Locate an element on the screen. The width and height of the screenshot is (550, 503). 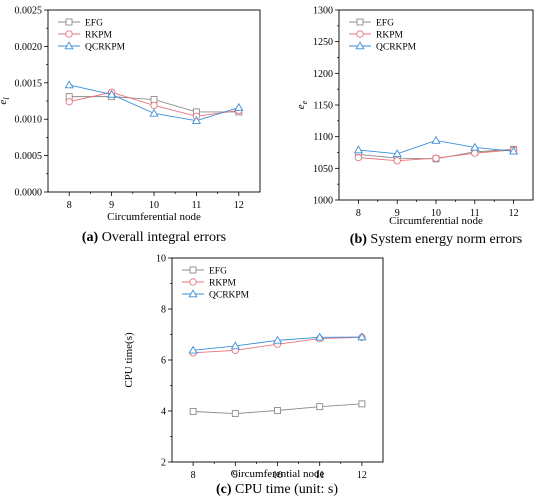
y-tick-label: 1250 is located at coordinates (323, 42).